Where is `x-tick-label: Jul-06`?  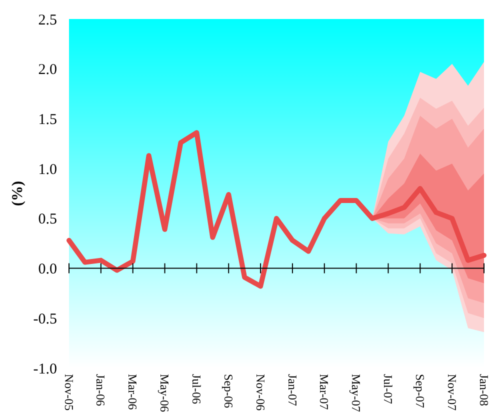
x-tick-label: Jul-06 is located at coordinates (196, 389).